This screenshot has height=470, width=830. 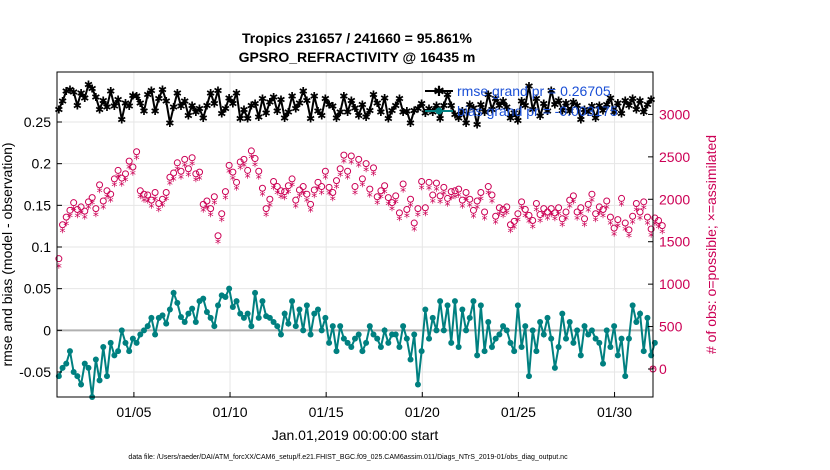 I want to click on assimilated-point-104: *, so click(x=444, y=195).